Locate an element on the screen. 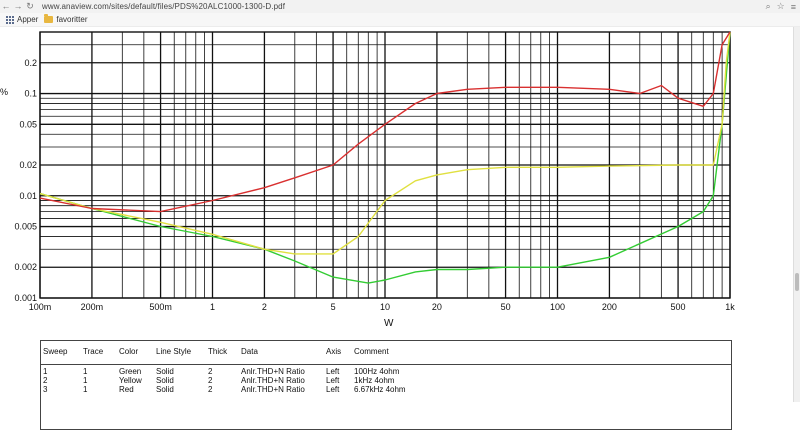  y-tick-label: 0.1 is located at coordinates (30, 94).